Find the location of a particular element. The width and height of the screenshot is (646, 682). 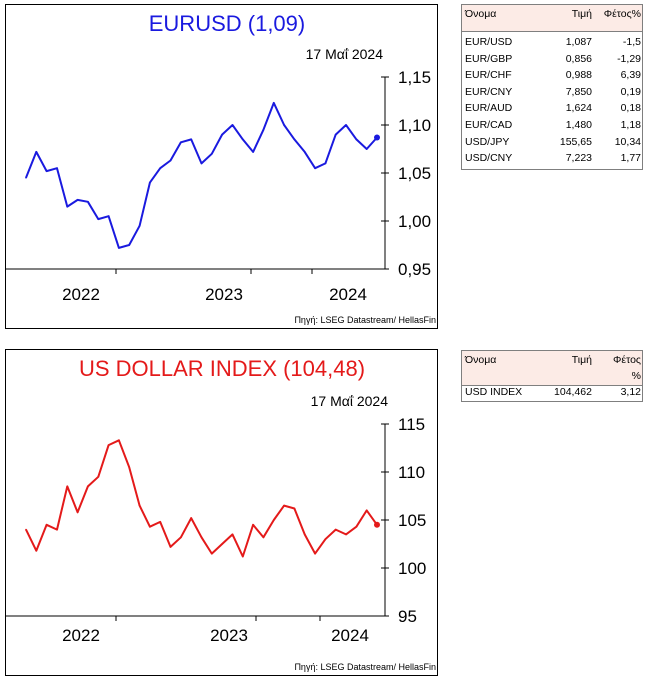

cell-ytd: -1,5 is located at coordinates (631, 42).